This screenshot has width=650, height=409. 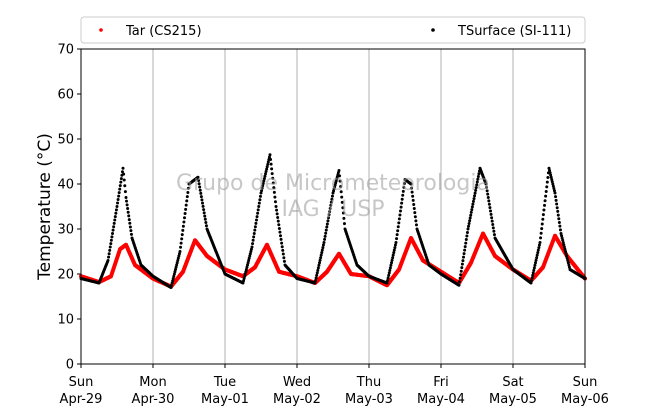 What do you see at coordinates (65, 50) in the screenshot?
I see `y-tick-label: 70` at bounding box center [65, 50].